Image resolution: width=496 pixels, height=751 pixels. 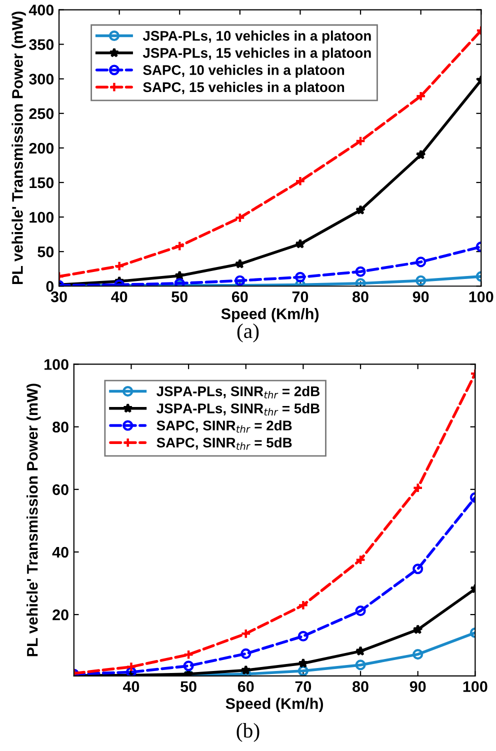 I want to click on y-tick-label: 0, so click(x=50, y=286).